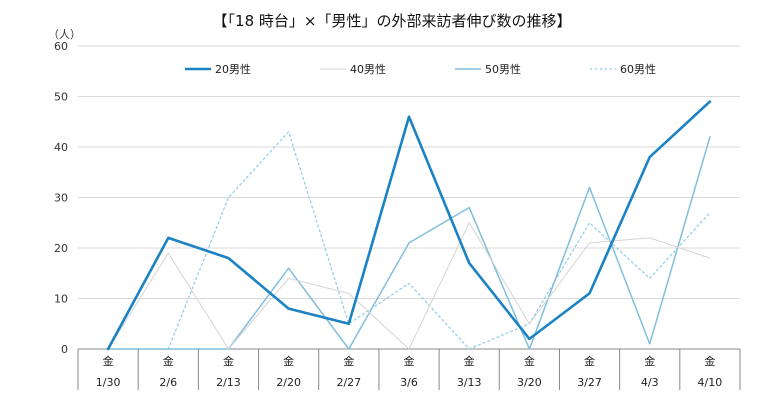 The width and height of the screenshot is (784, 402). What do you see at coordinates (710, 382) in the screenshot?
I see `x-tick-label: 4/10` at bounding box center [710, 382].